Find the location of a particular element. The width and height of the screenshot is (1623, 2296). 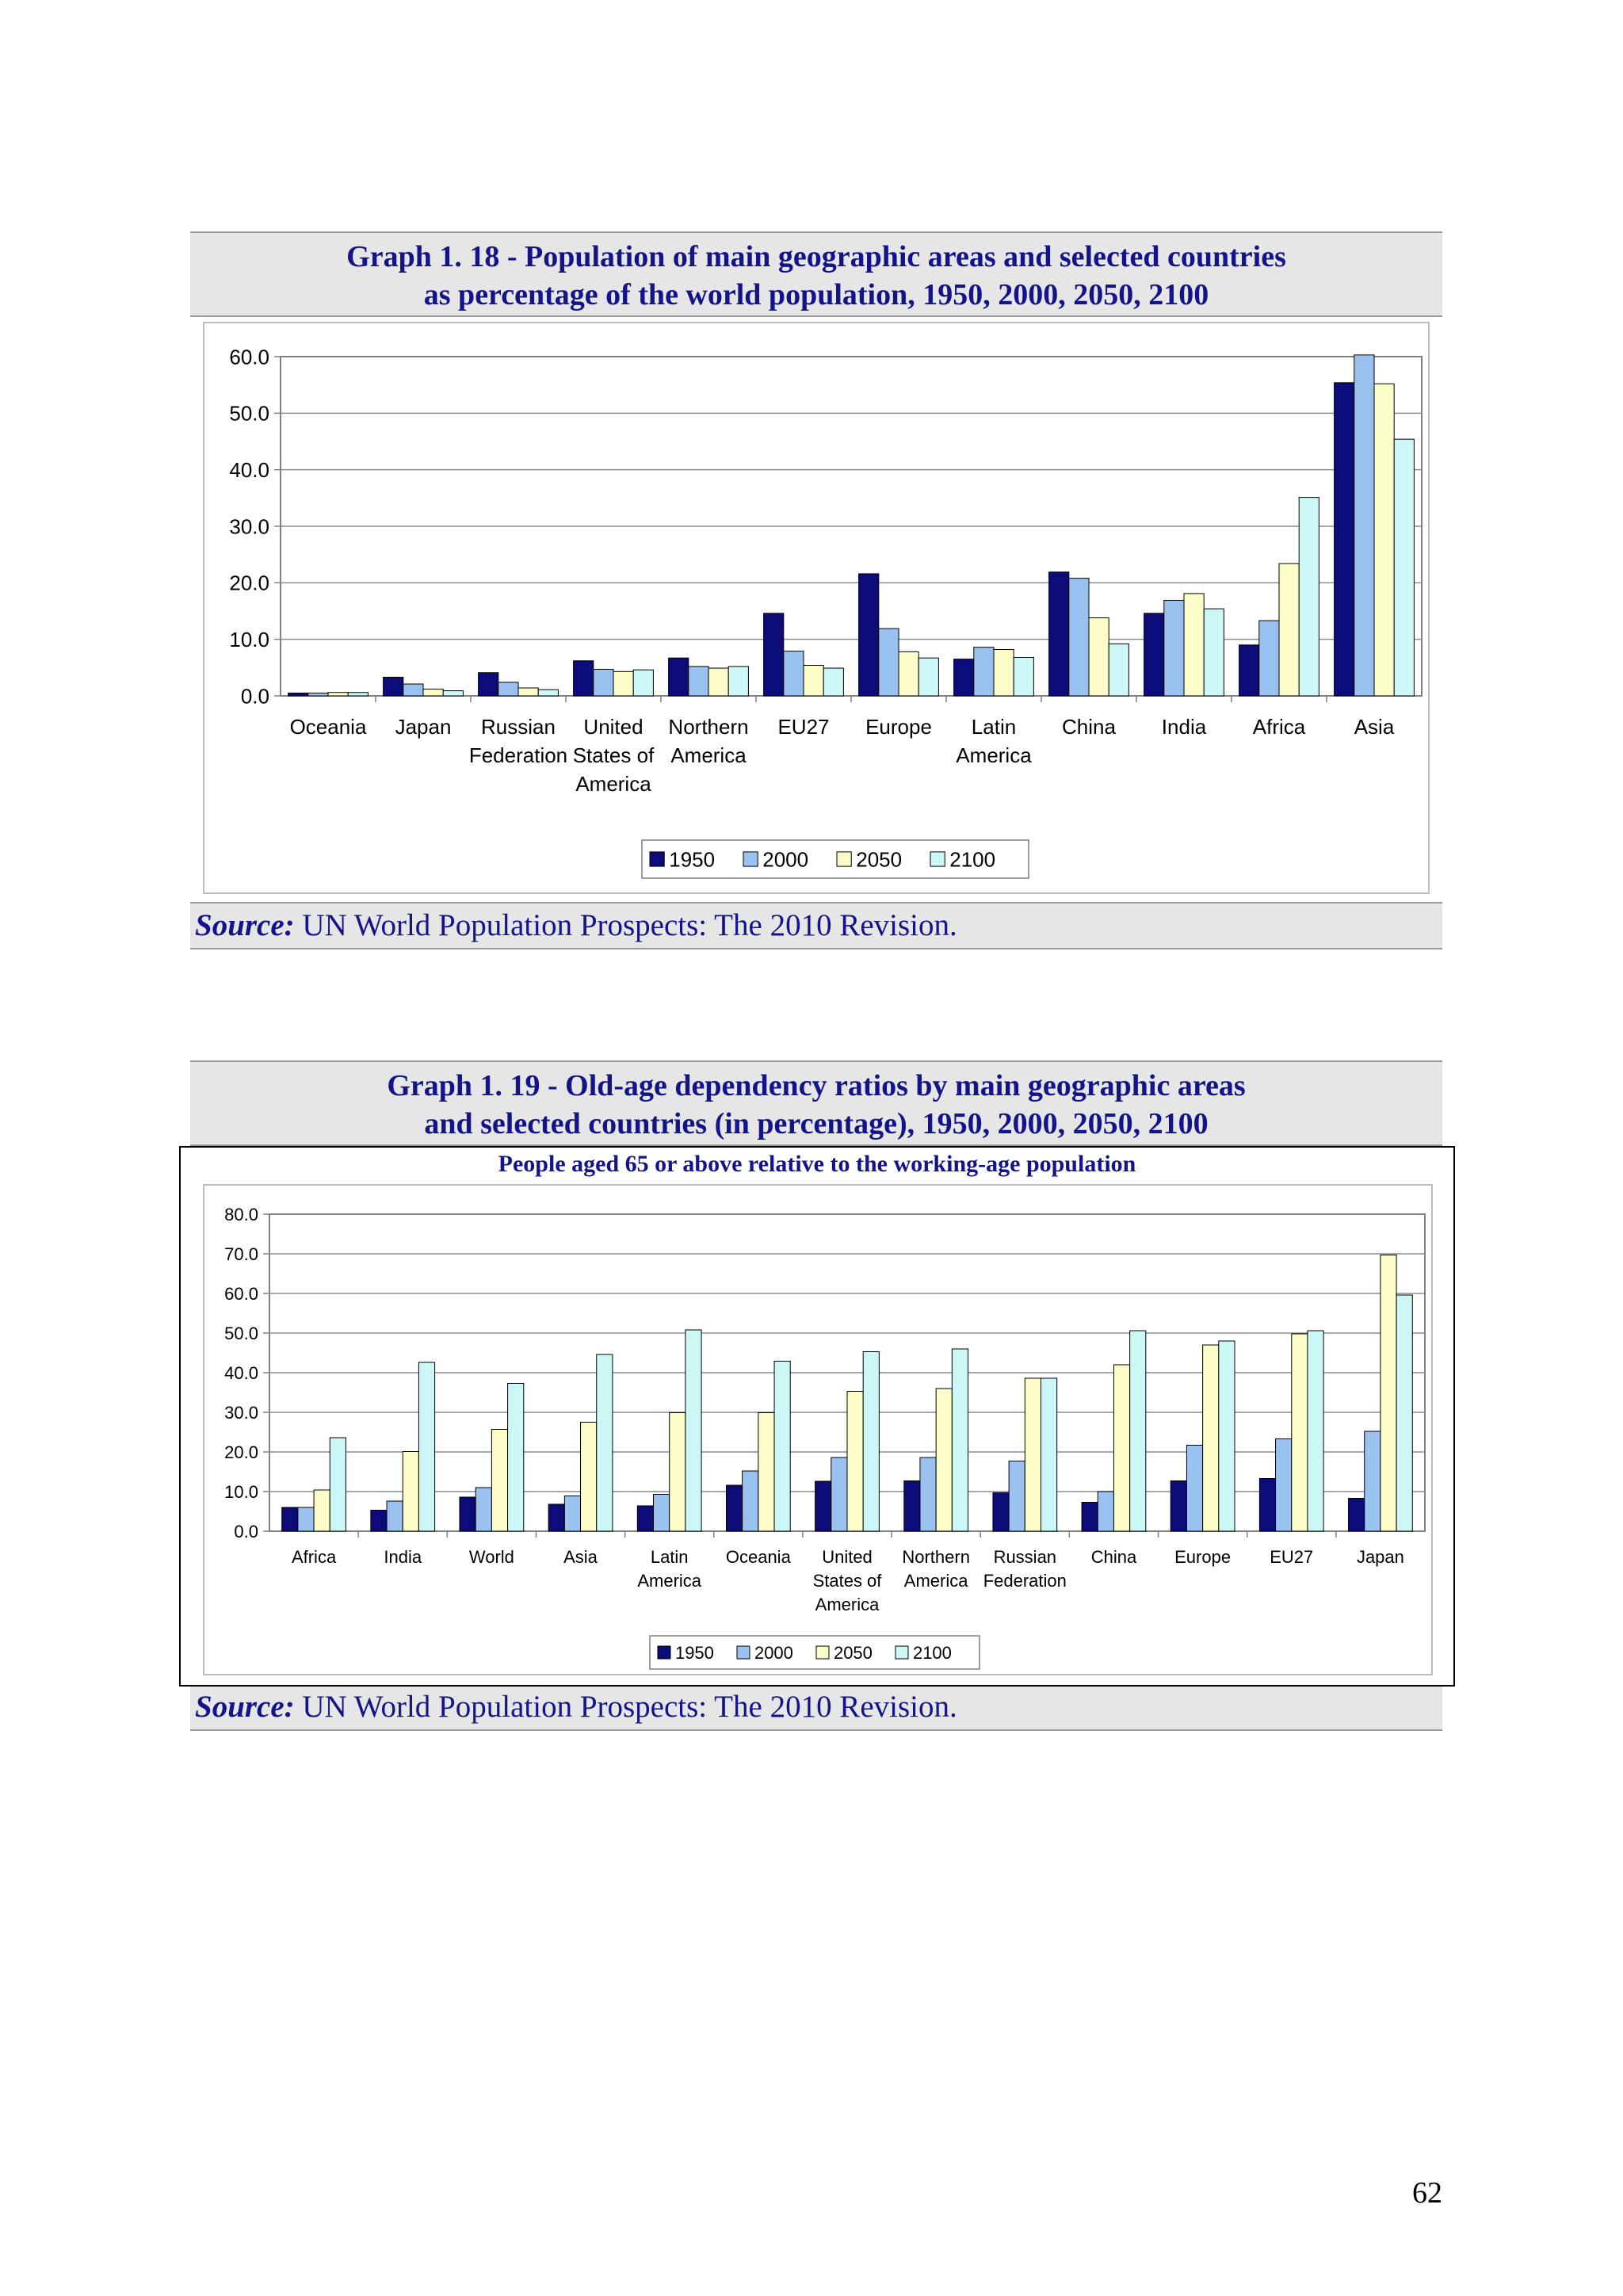

graph19-ytick-label: 0.0 is located at coordinates (246, 1531).